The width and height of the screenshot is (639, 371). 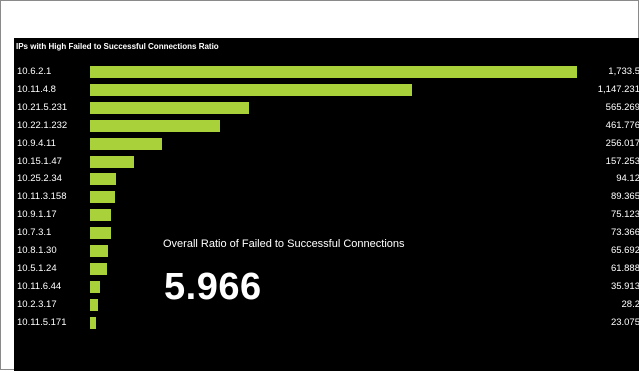 What do you see at coordinates (39, 287) in the screenshot?
I see `ip-label: 10.11.6.44` at bounding box center [39, 287].